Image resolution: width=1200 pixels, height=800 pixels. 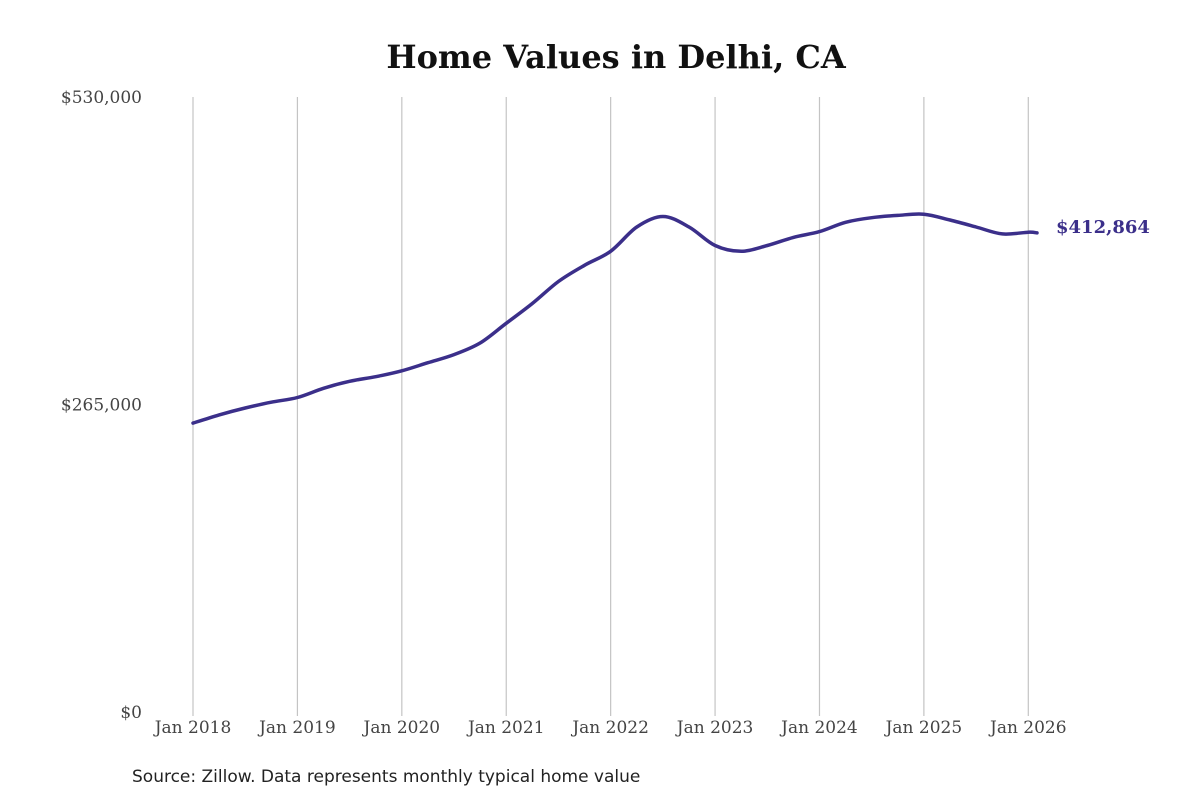 I want to click on x-tick-label: Jan 2026, so click(x=1027, y=728).